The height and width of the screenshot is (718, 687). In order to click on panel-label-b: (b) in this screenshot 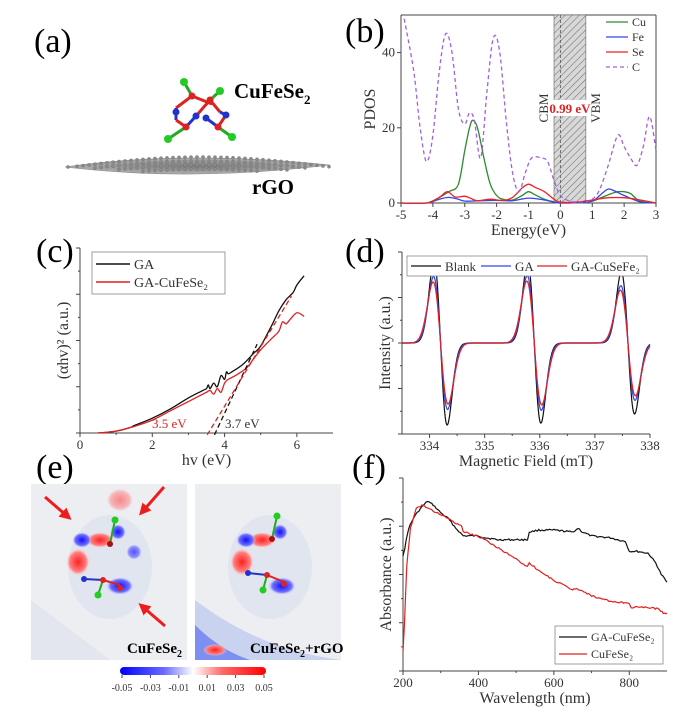, I will do `click(365, 31)`.